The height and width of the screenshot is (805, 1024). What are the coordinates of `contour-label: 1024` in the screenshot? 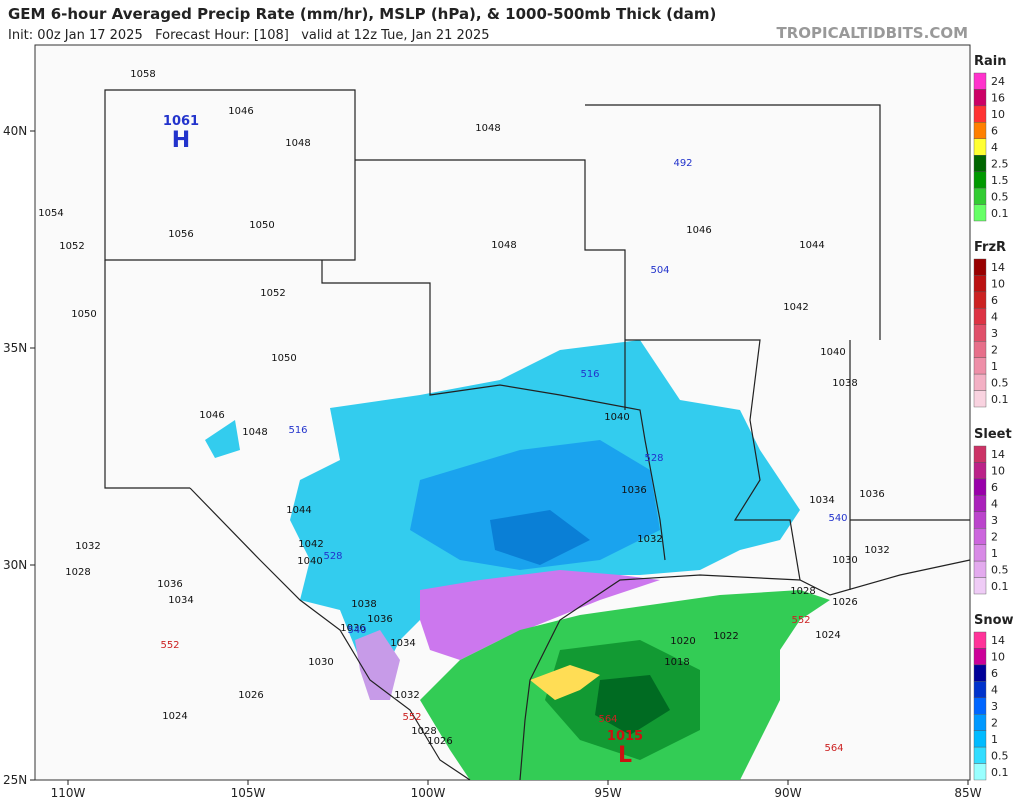 It's located at (827, 635).